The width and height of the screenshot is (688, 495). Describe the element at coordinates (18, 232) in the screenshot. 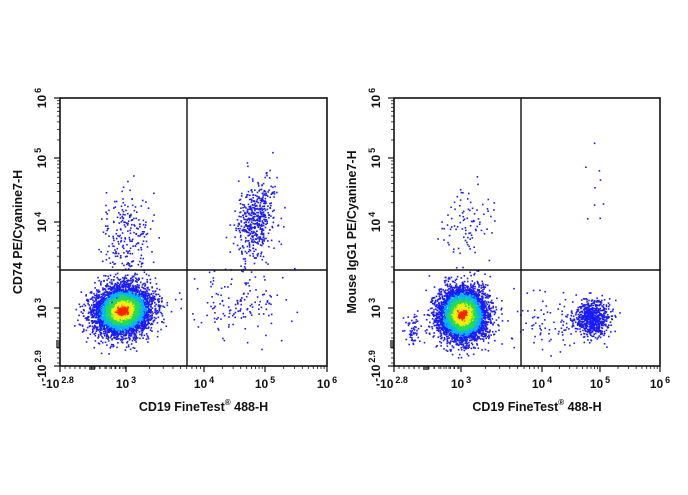

I see `y-axis-label: CD74 PE/Cyanine7-H` at that location.